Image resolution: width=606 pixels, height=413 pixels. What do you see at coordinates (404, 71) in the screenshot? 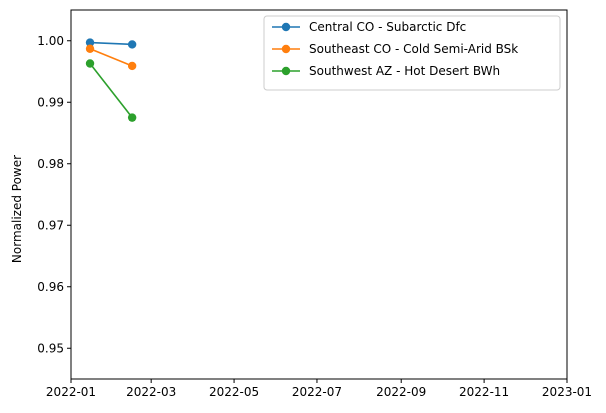
I see `legend-label: Southwest AZ - Hot Desert BWh` at bounding box center [404, 71].